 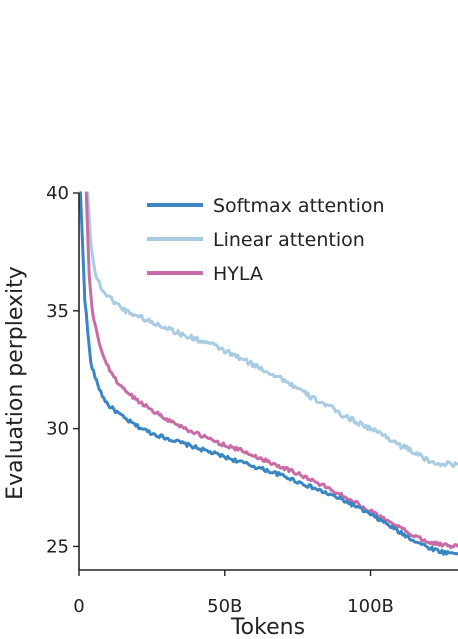 I want to click on x-axis-title: Tokens, so click(x=267, y=627).